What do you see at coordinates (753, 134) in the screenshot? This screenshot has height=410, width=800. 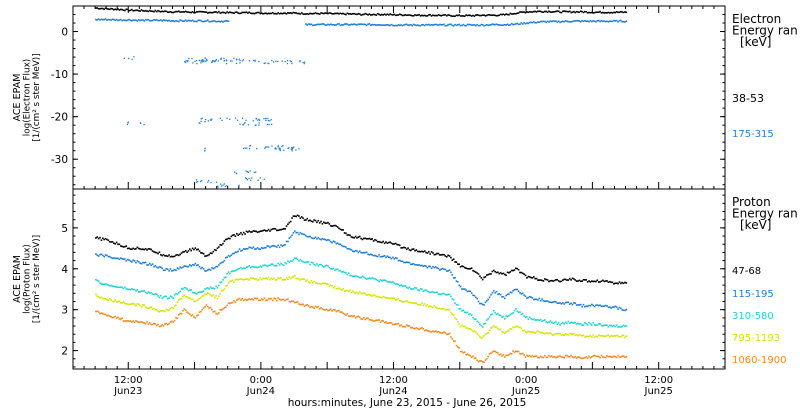 I see `legend-entry: 175-315` at bounding box center [753, 134].